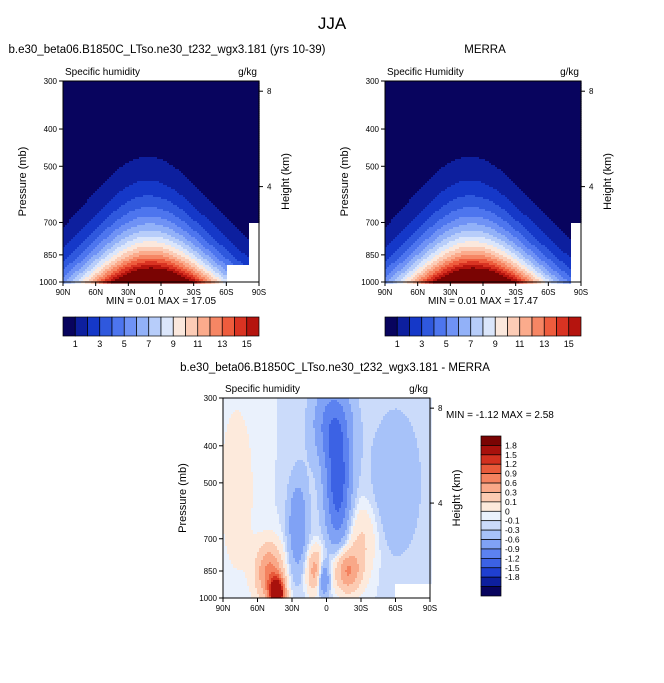 Image resolution: width=664 pixels, height=683 pixels. Describe the element at coordinates (23, 182) in the screenshot. I see `y-axis-title-model: Pressure (mb)` at that location.